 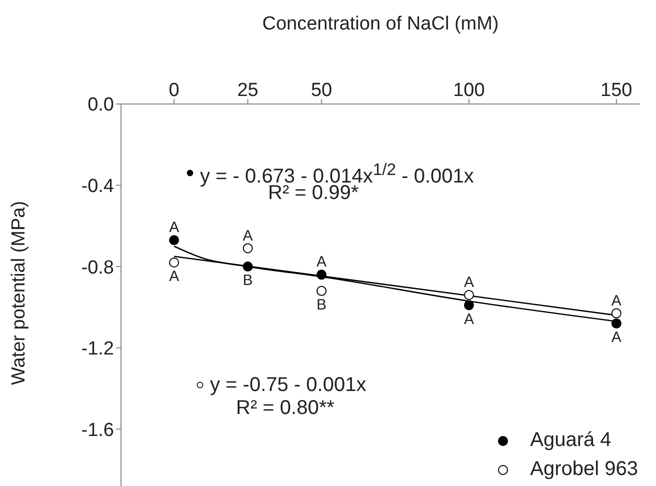 What do you see at coordinates (616, 90) in the screenshot?
I see `x-tick-label: 150` at bounding box center [616, 90].